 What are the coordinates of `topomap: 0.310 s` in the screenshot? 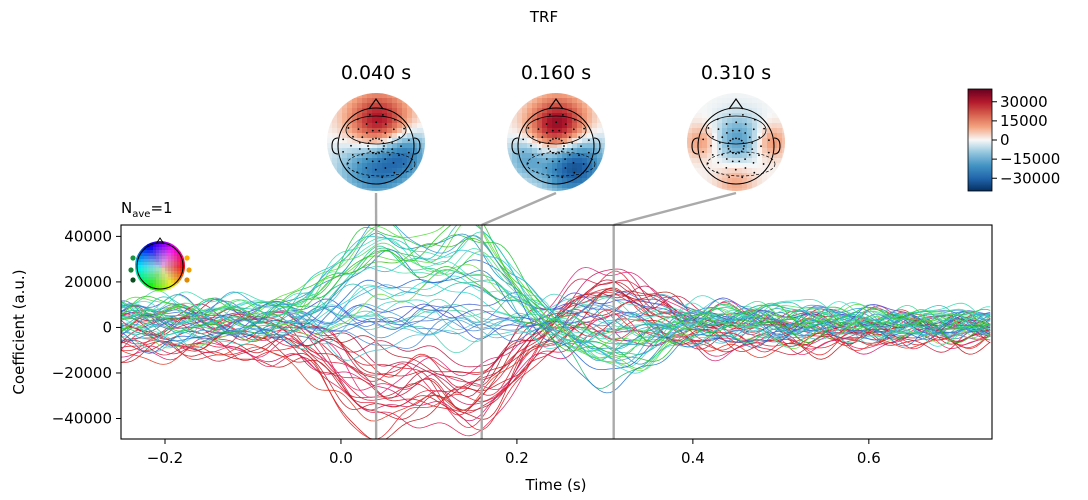 It's located at (736, 126).